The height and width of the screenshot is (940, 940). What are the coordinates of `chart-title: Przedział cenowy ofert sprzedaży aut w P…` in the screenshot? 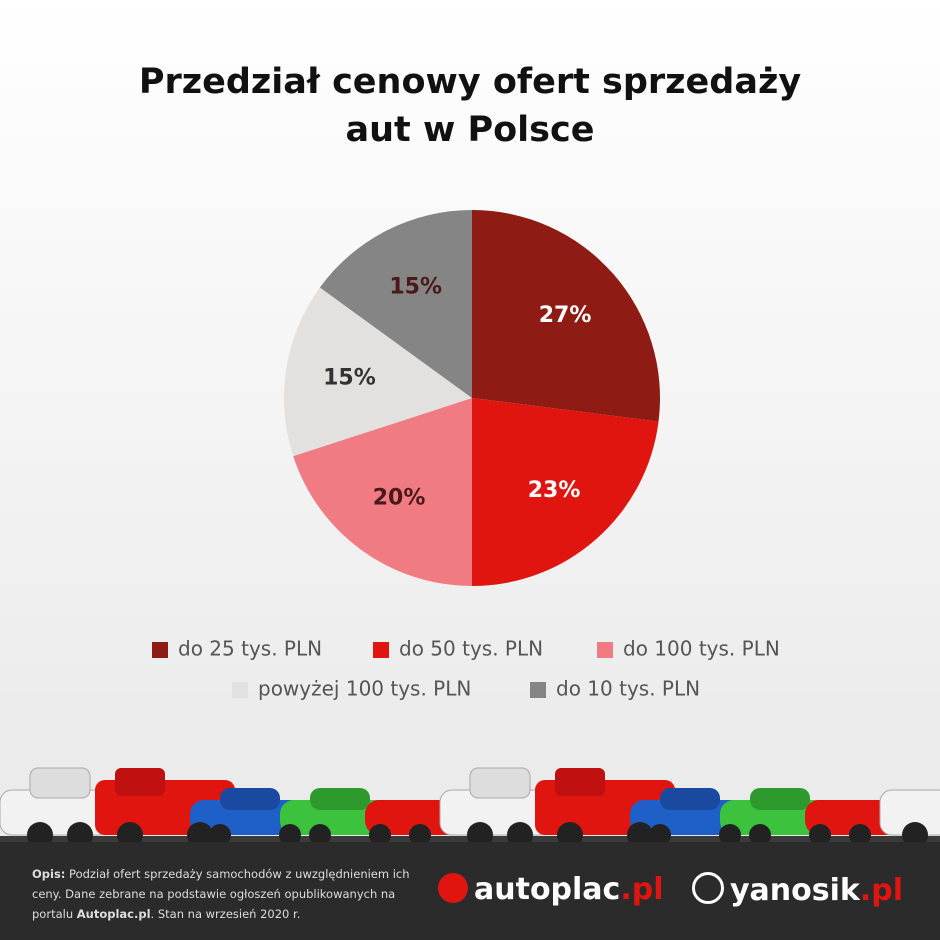 It's located at (470, 106).